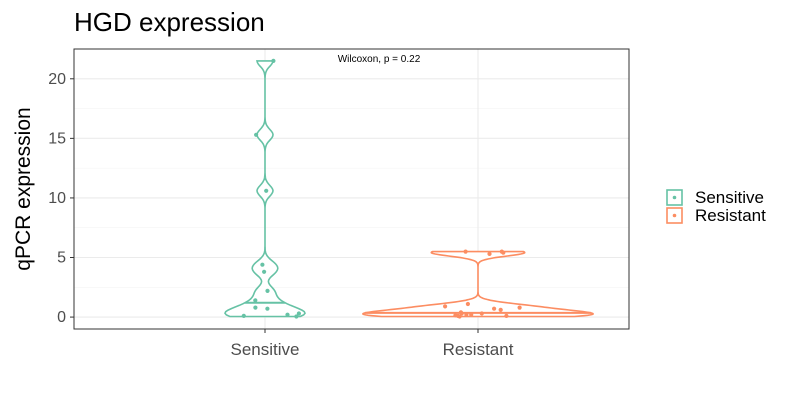 The height and width of the screenshot is (400, 800). I want to click on violin-resistant, so click(478, 284).